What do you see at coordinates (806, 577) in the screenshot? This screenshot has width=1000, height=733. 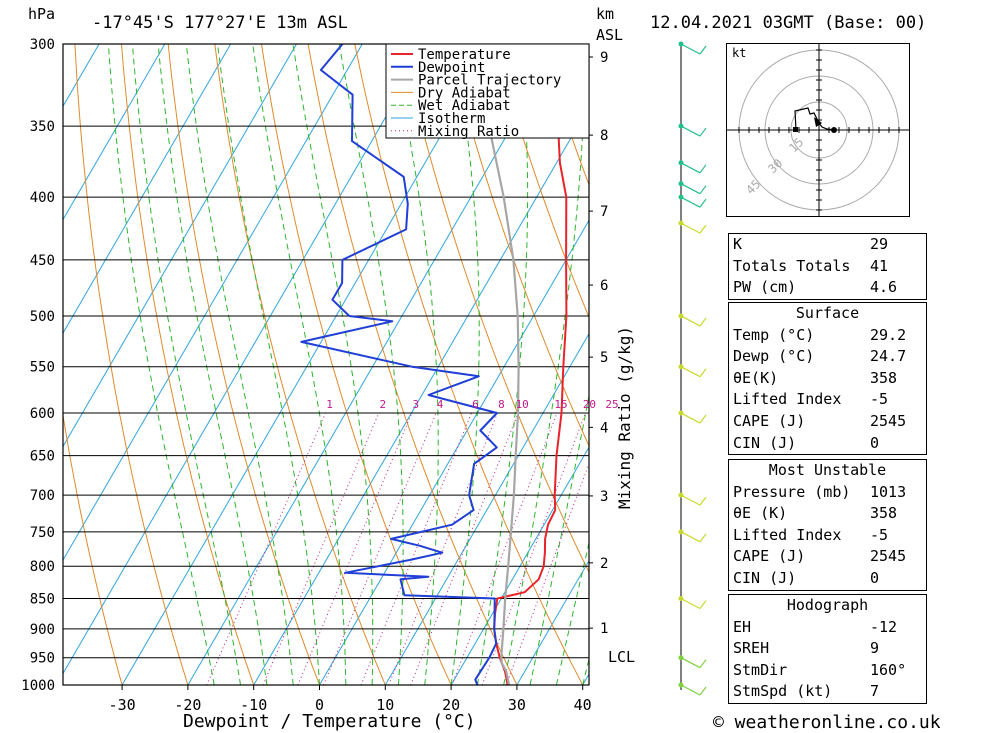 I see `mu-row-cin: CIN (J) 0` at bounding box center [806, 577].